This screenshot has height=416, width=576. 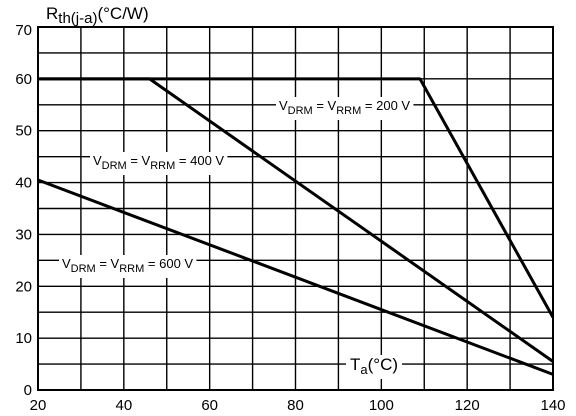 I want to click on series-label-1: VDRM = VRRM = 200 V, so click(x=345, y=108).